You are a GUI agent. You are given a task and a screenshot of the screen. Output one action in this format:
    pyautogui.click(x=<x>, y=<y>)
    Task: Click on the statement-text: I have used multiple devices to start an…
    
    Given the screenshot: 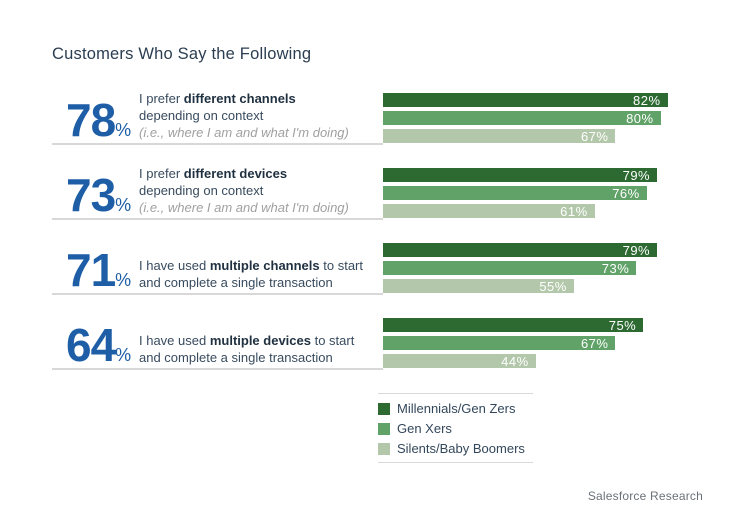 What is the action you would take?
    pyautogui.click(x=260, y=350)
    